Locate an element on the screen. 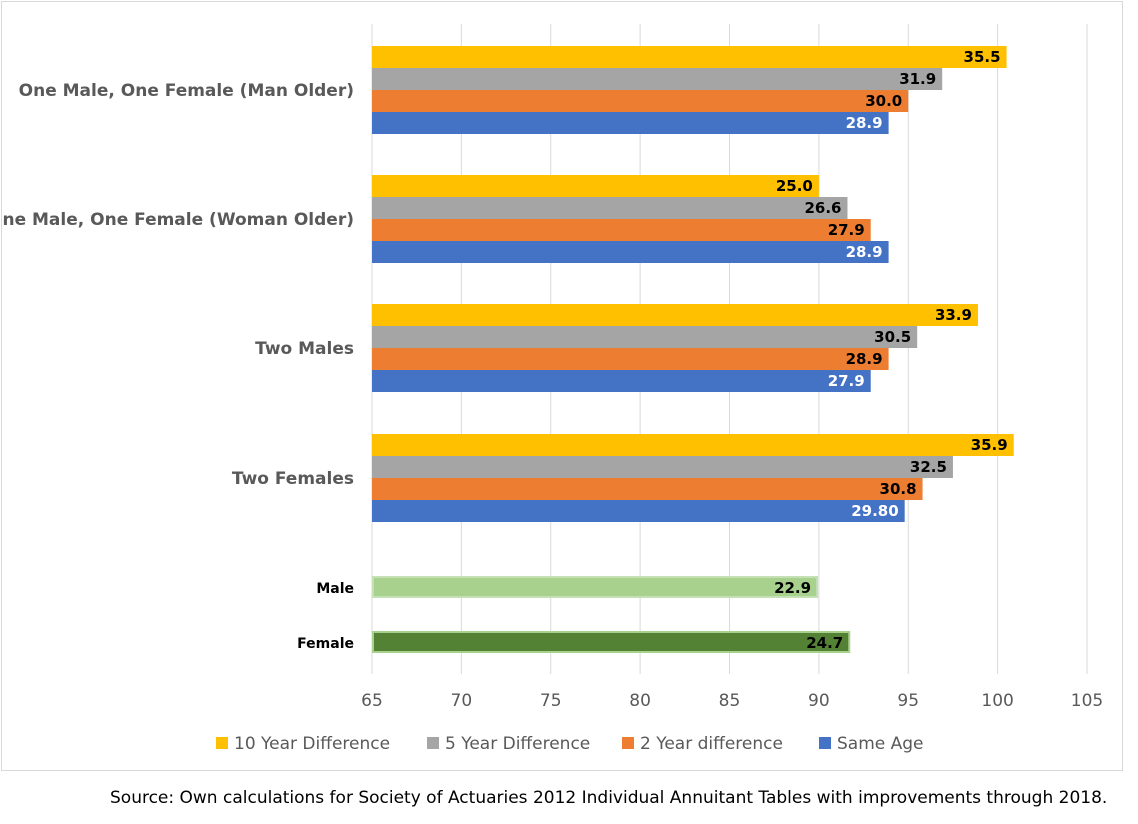 This screenshot has width=1138, height=824. data-label-2-0: 33.9 is located at coordinates (953, 315).